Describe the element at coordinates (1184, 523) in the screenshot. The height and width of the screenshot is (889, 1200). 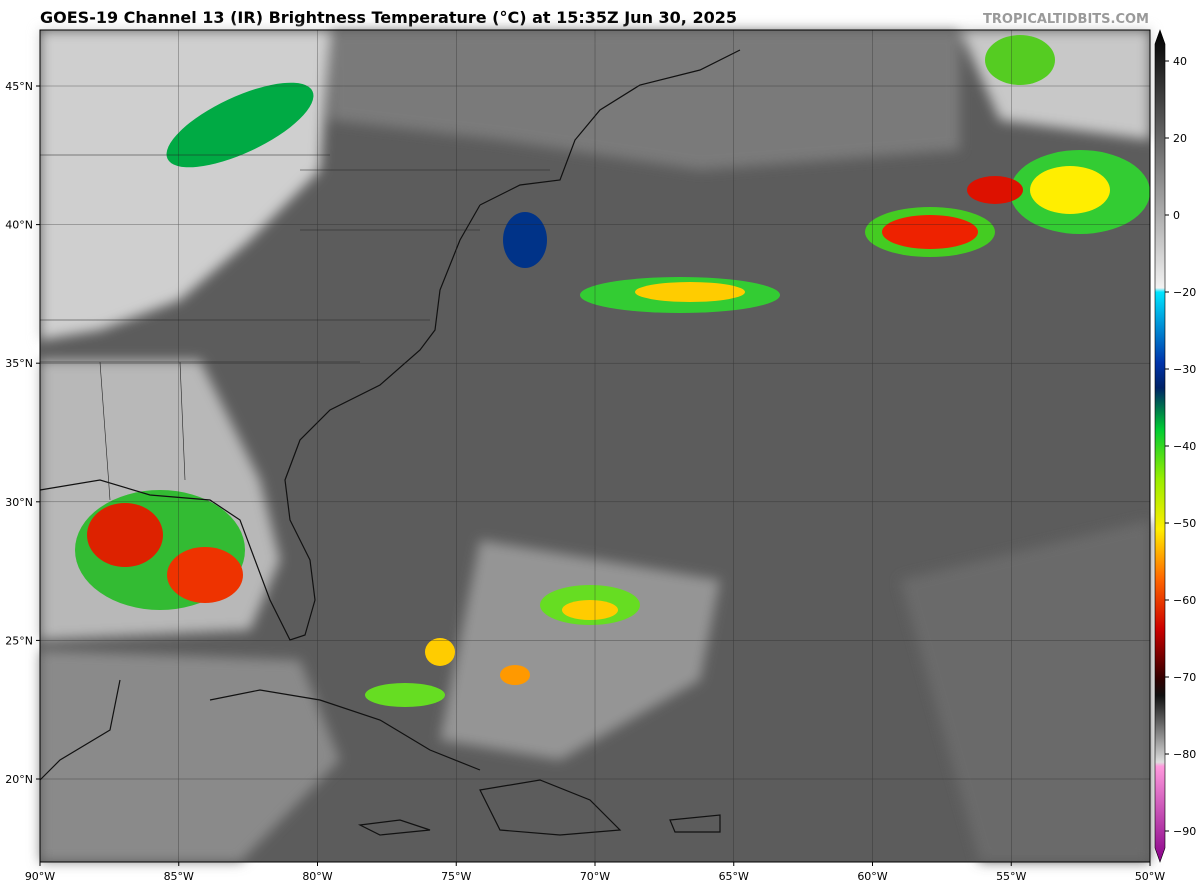
I see `colorbar-label: −50` at that location.